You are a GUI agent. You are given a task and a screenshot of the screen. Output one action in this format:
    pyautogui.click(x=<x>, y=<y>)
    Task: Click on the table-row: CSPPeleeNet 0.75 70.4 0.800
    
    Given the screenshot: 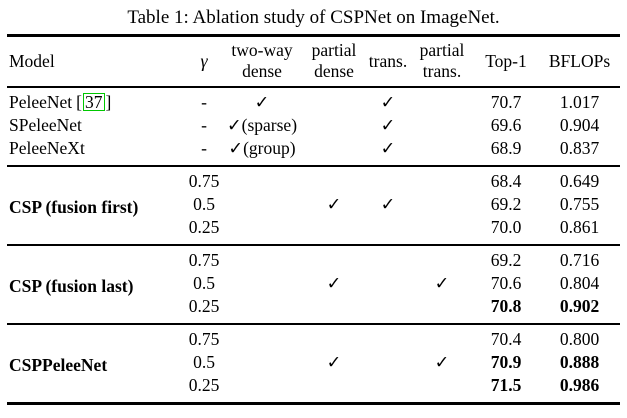 What is the action you would take?
    pyautogui.click(x=313, y=349)
    